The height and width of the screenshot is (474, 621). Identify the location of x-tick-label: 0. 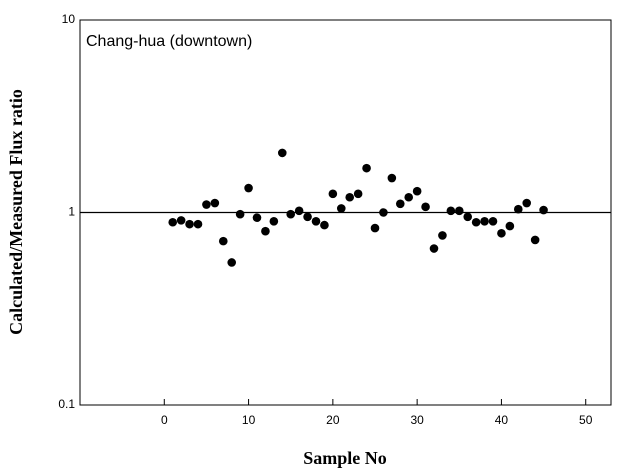
(164, 420).